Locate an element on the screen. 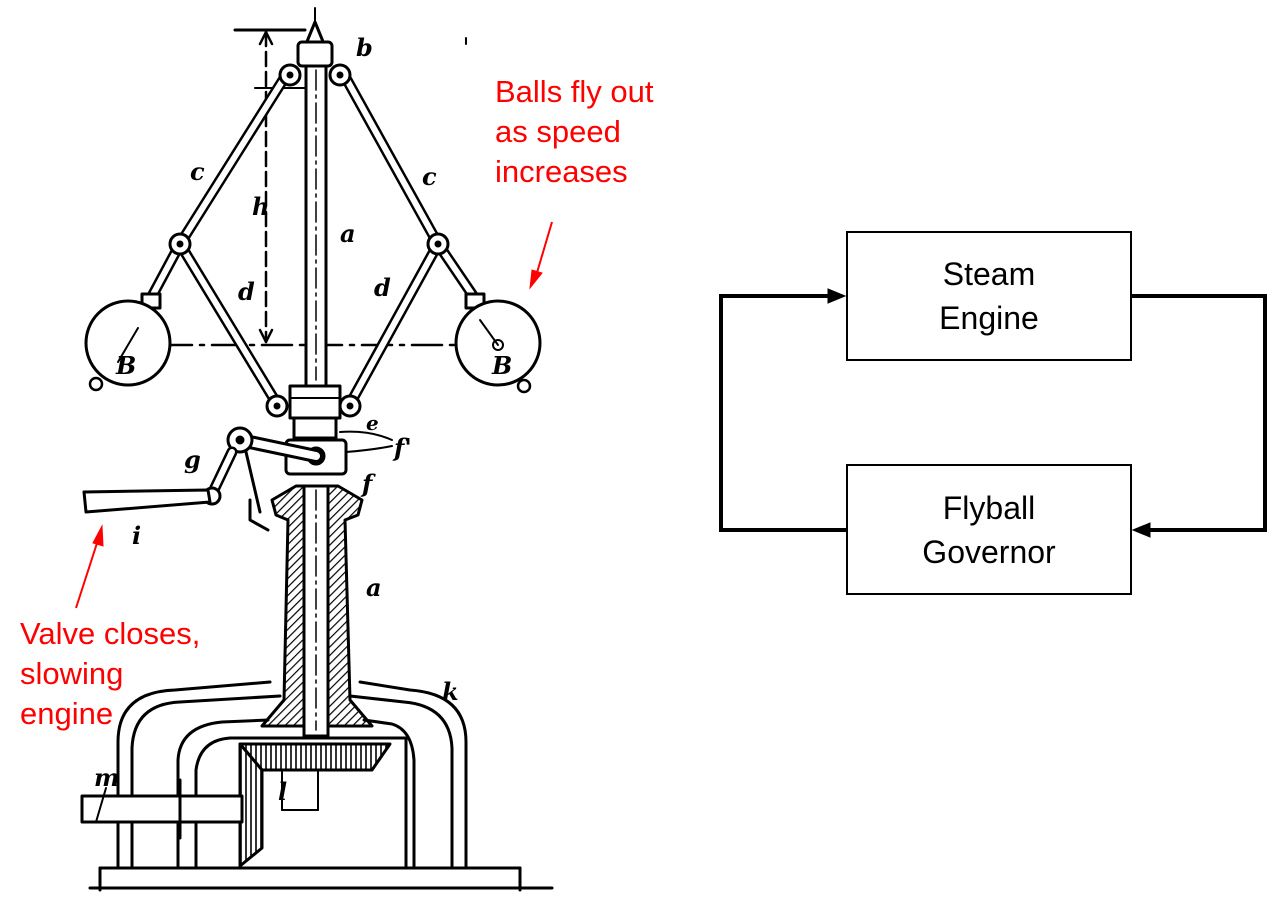 This screenshot has height=905, width=1267. arrowhead-to-governor is located at coordinates (1141, 530).